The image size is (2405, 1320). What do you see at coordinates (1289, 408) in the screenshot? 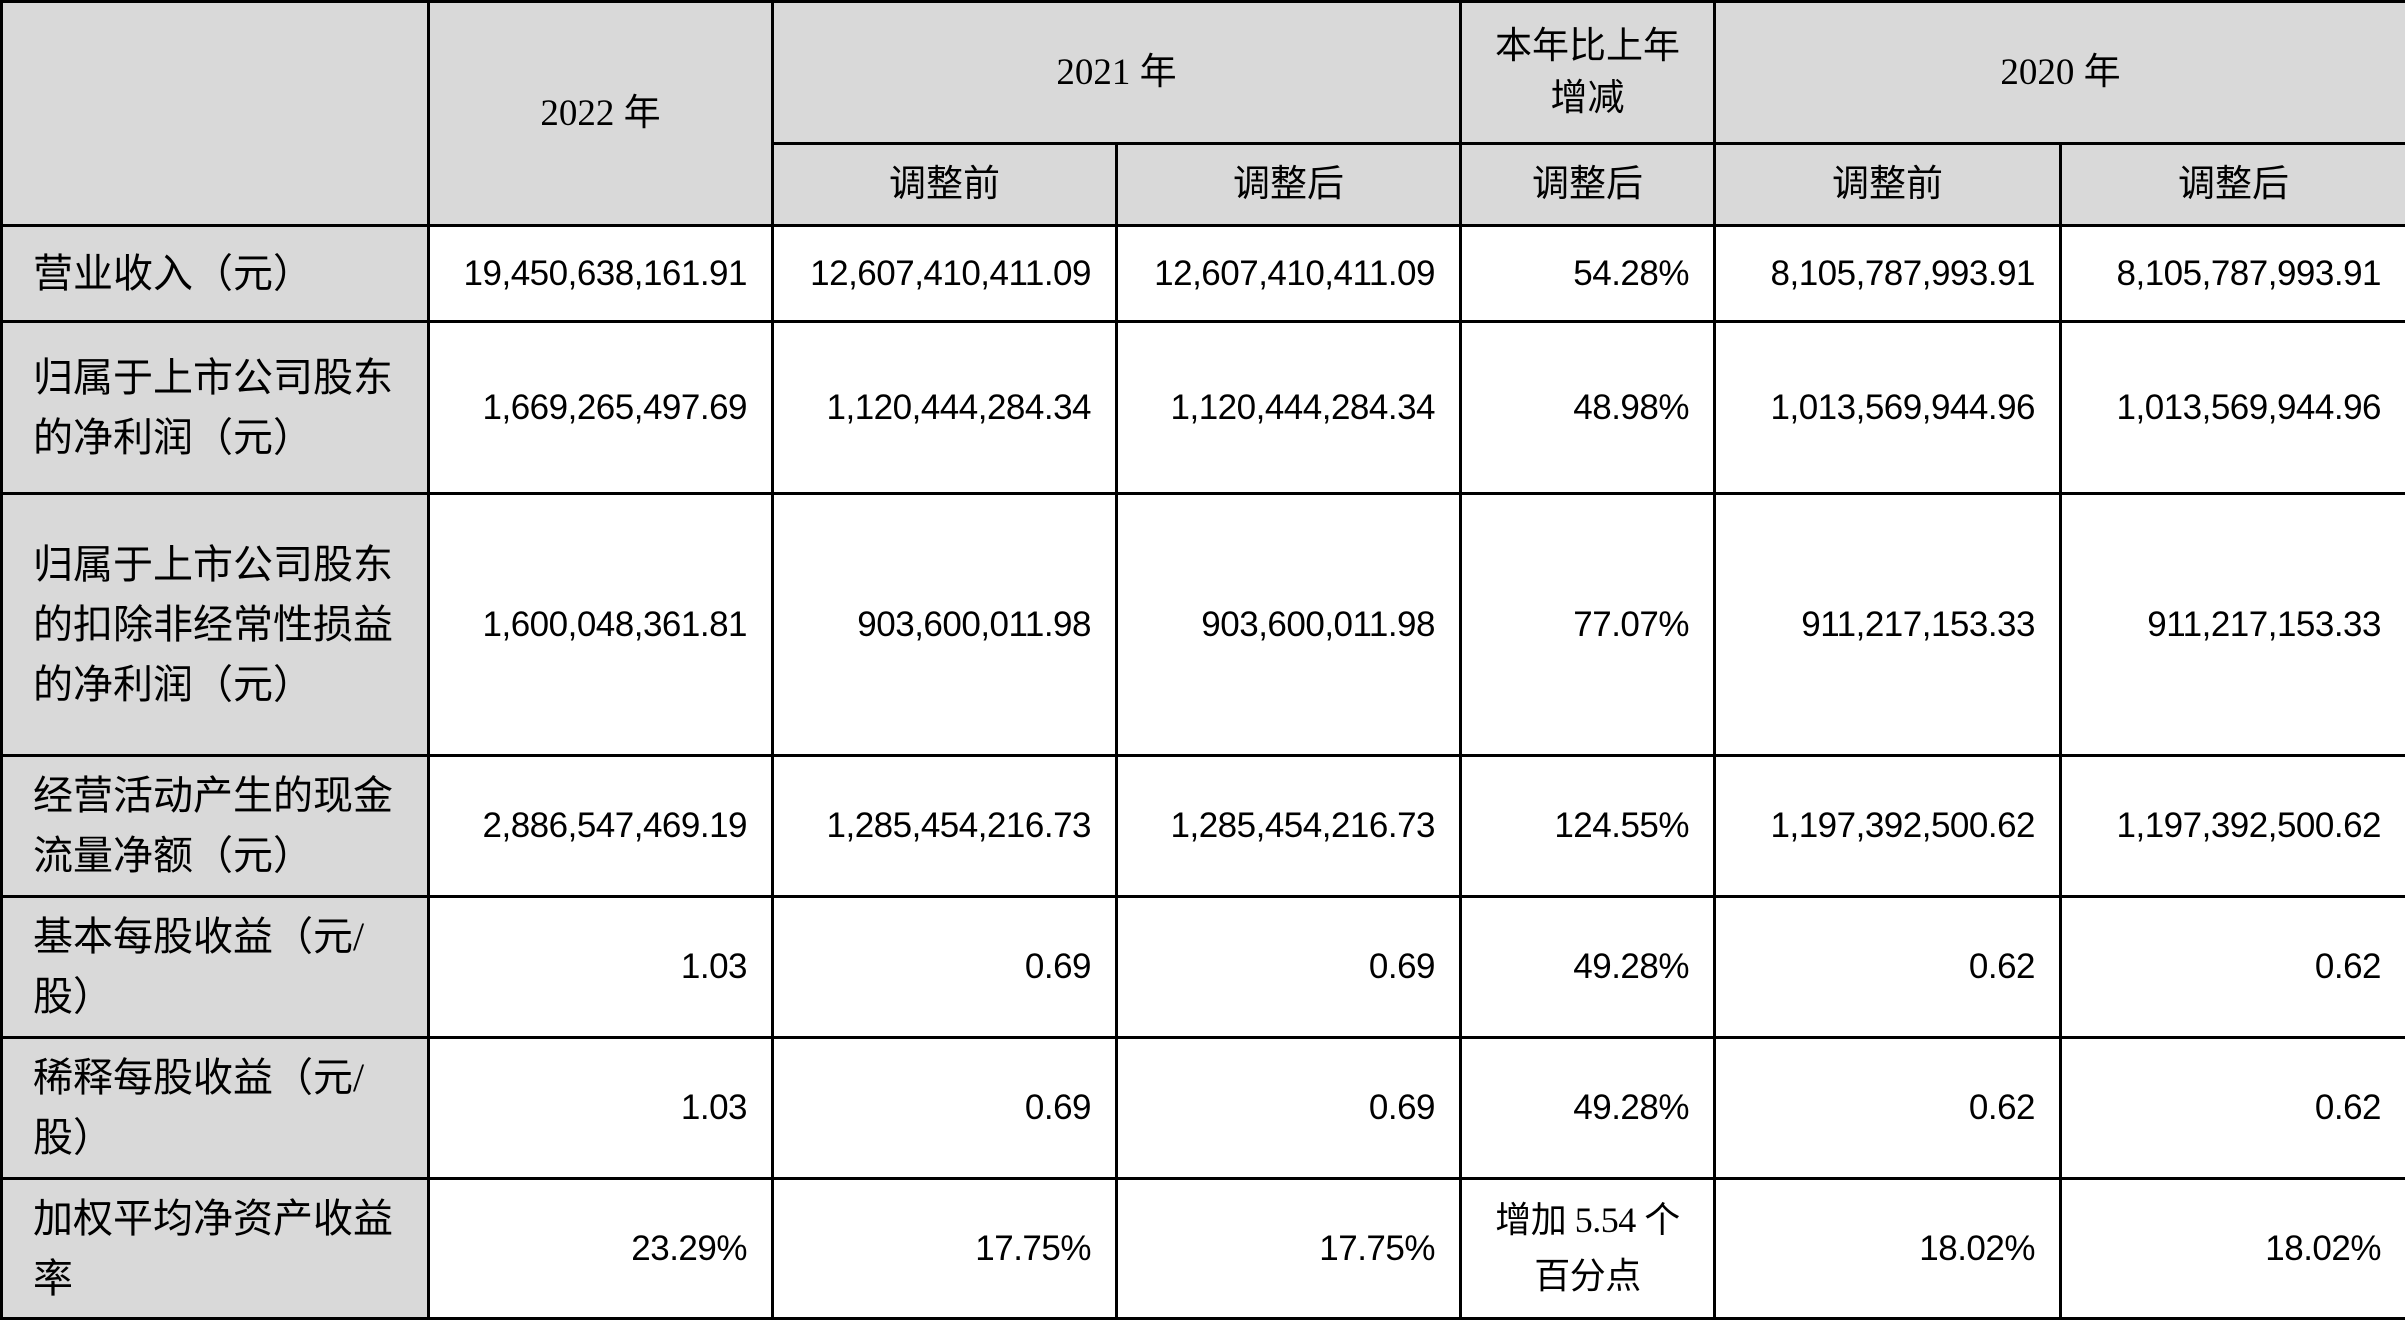
I see `cell-2021-after: 1,120,444,284.34` at bounding box center [1289, 408].